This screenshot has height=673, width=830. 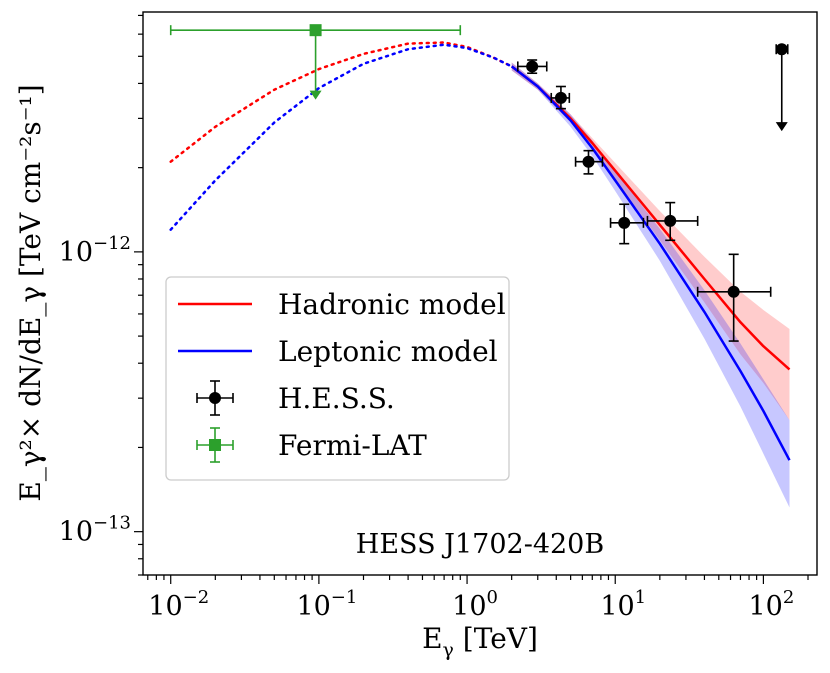 I want to click on y-tick-label-1: 10−13, so click(x=95, y=530).